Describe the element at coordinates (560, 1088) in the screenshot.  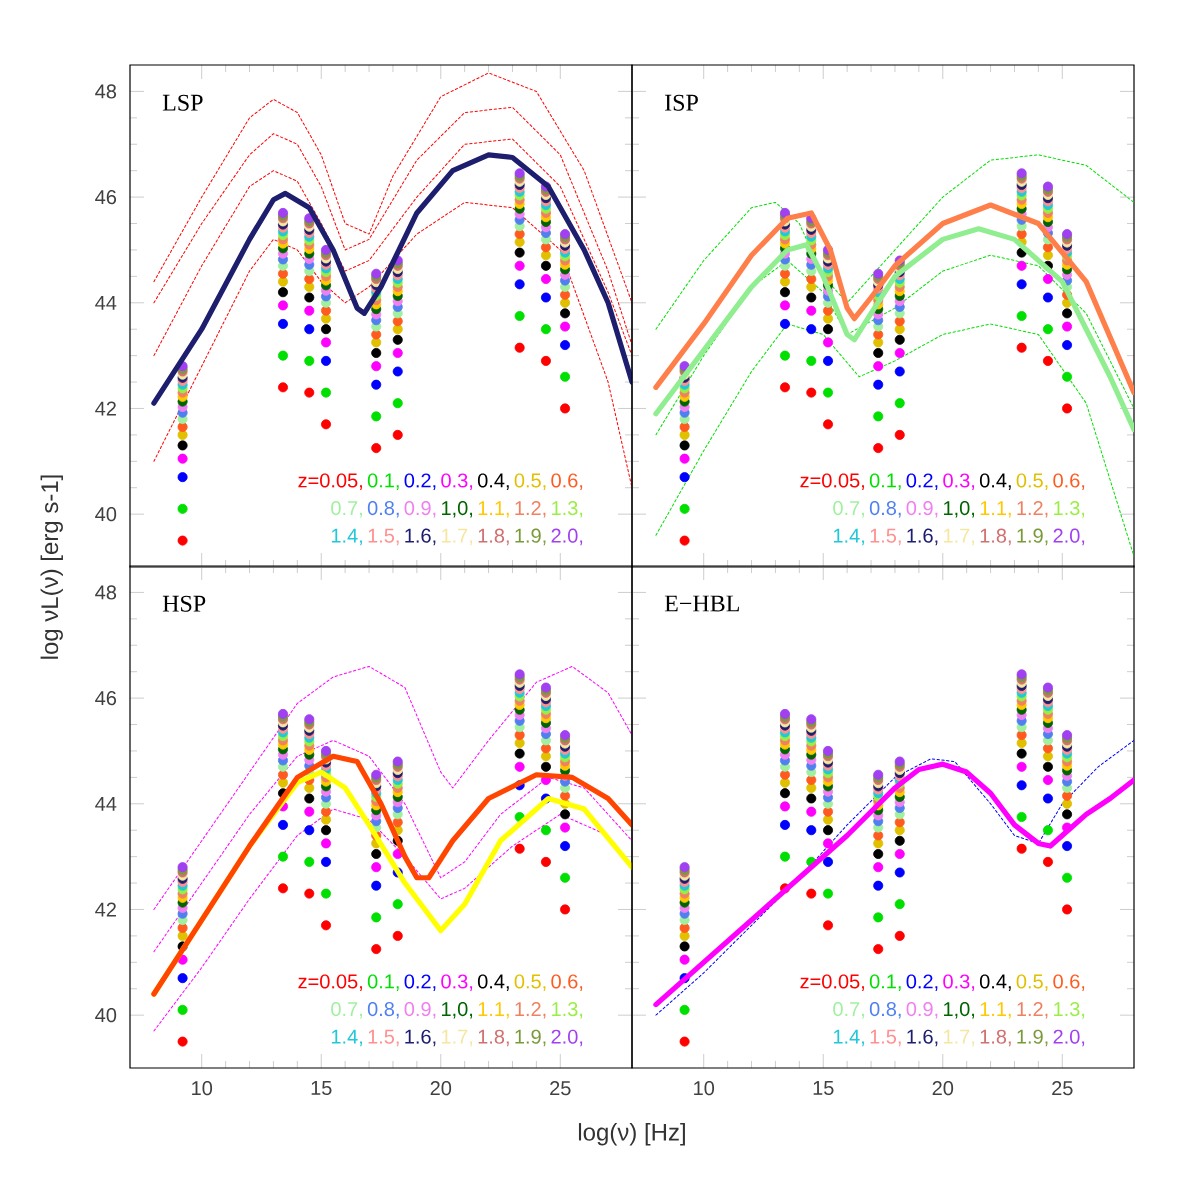
I see `x-tick-label: 25` at that location.